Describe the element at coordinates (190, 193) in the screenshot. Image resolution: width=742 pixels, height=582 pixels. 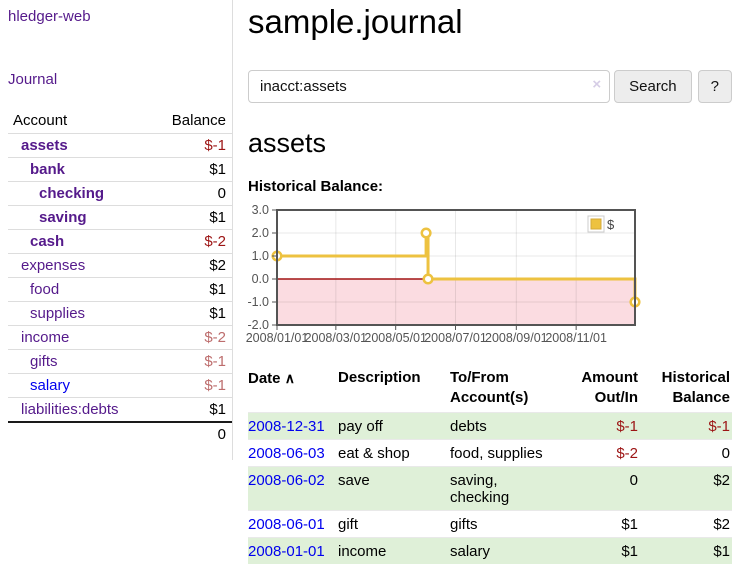
I see `account-balance: 0` at that location.